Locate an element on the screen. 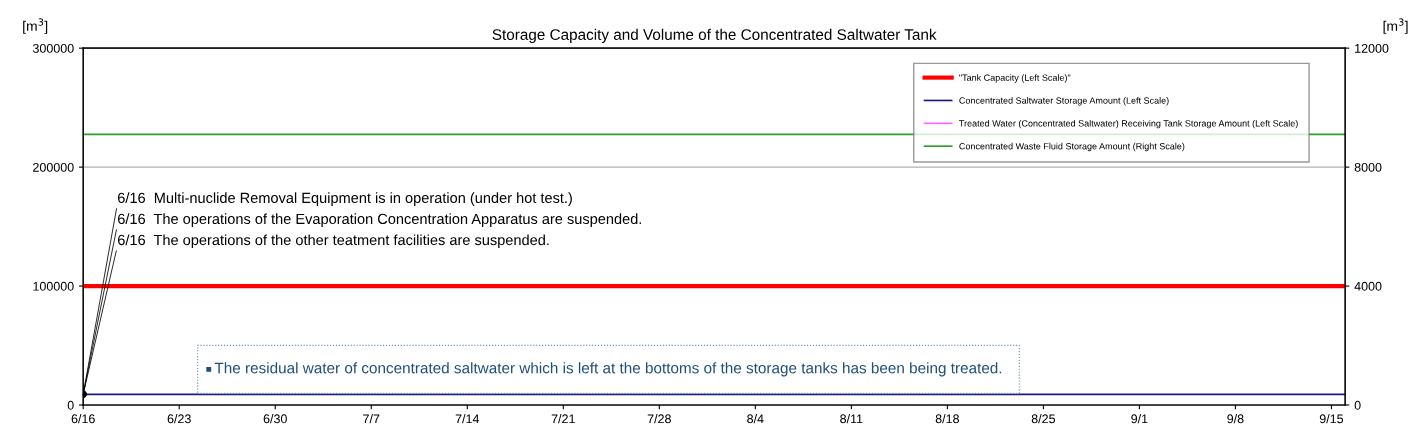 This screenshot has height=432, width=1410. legend-label: "Tank Capacity (Left Scale)" is located at coordinates (1015, 78).